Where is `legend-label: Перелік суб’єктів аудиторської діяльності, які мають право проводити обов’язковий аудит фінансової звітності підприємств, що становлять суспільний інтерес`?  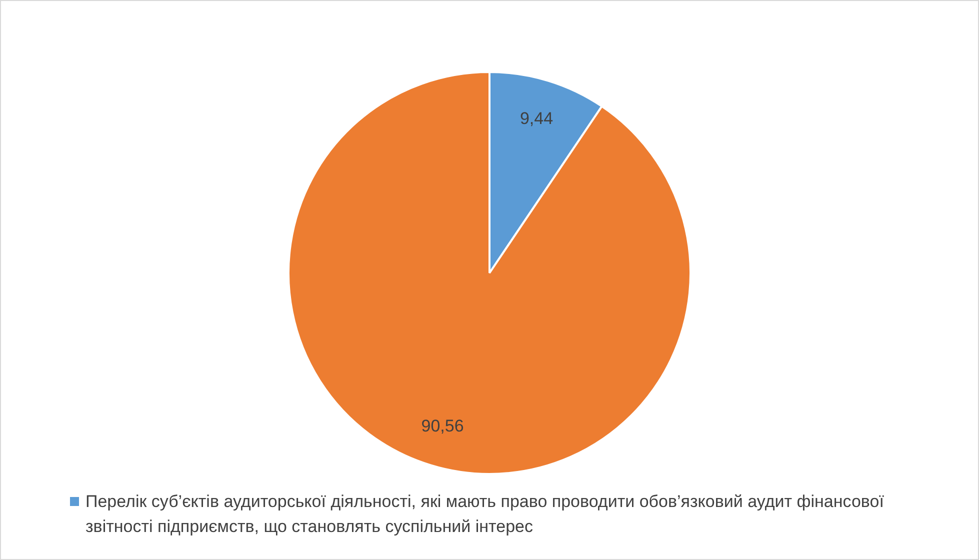 legend-label: Перелік суб’єктів аудиторської діяльності, які мають право проводити обов’язковий аудит фінансової звітності підприємств, що становлять суспільний інтерес is located at coordinates (485, 514).